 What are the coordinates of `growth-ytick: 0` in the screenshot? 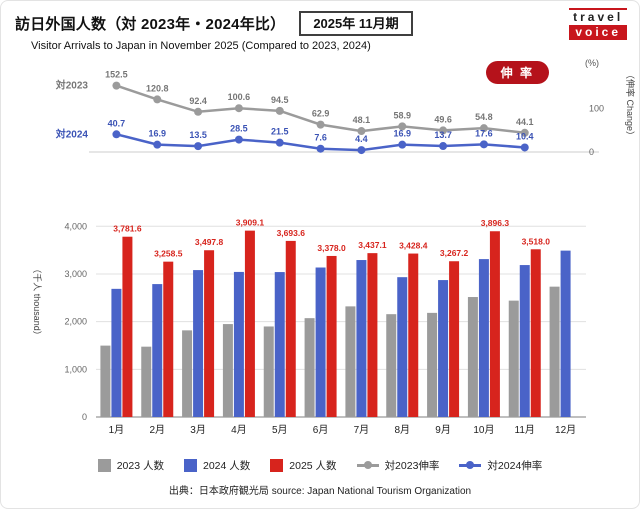 It's located at (591, 152).